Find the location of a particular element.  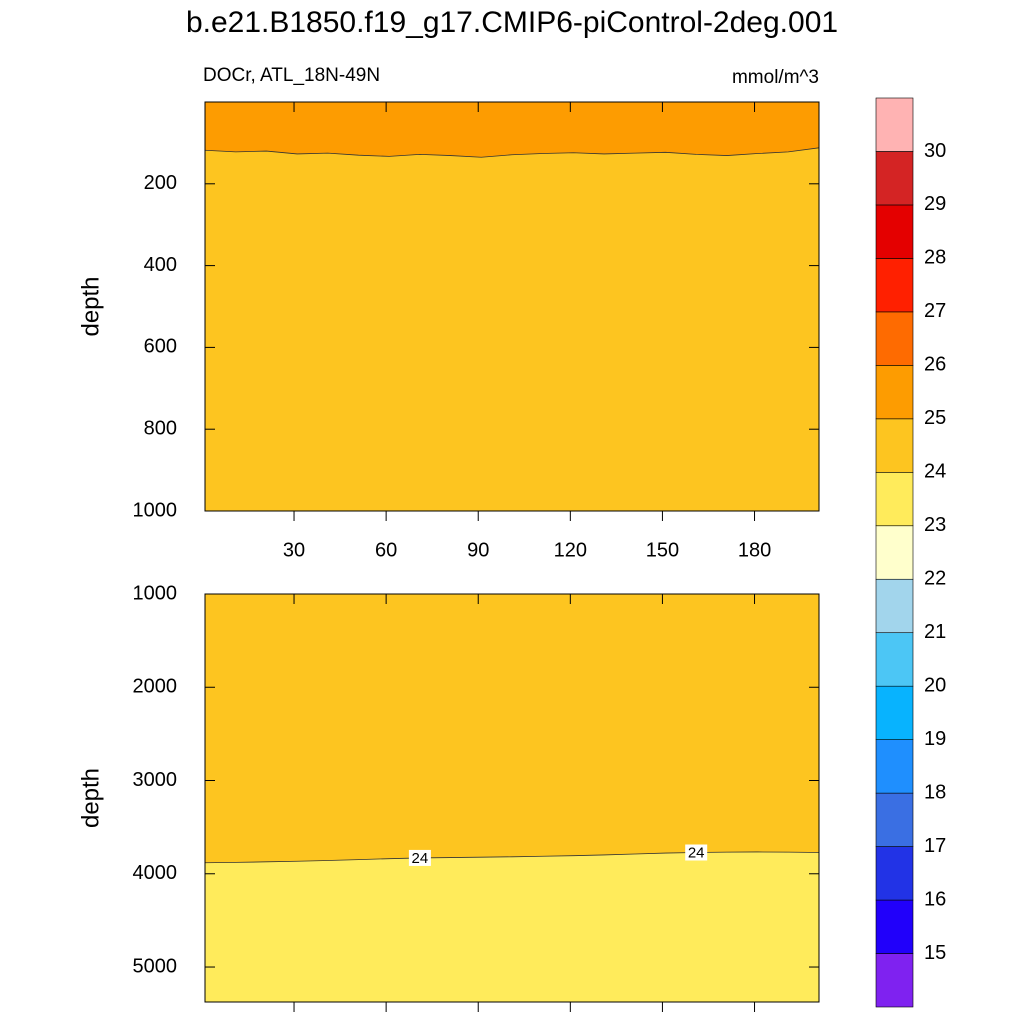

contour-fill-lower is located at coordinates (512, 926).